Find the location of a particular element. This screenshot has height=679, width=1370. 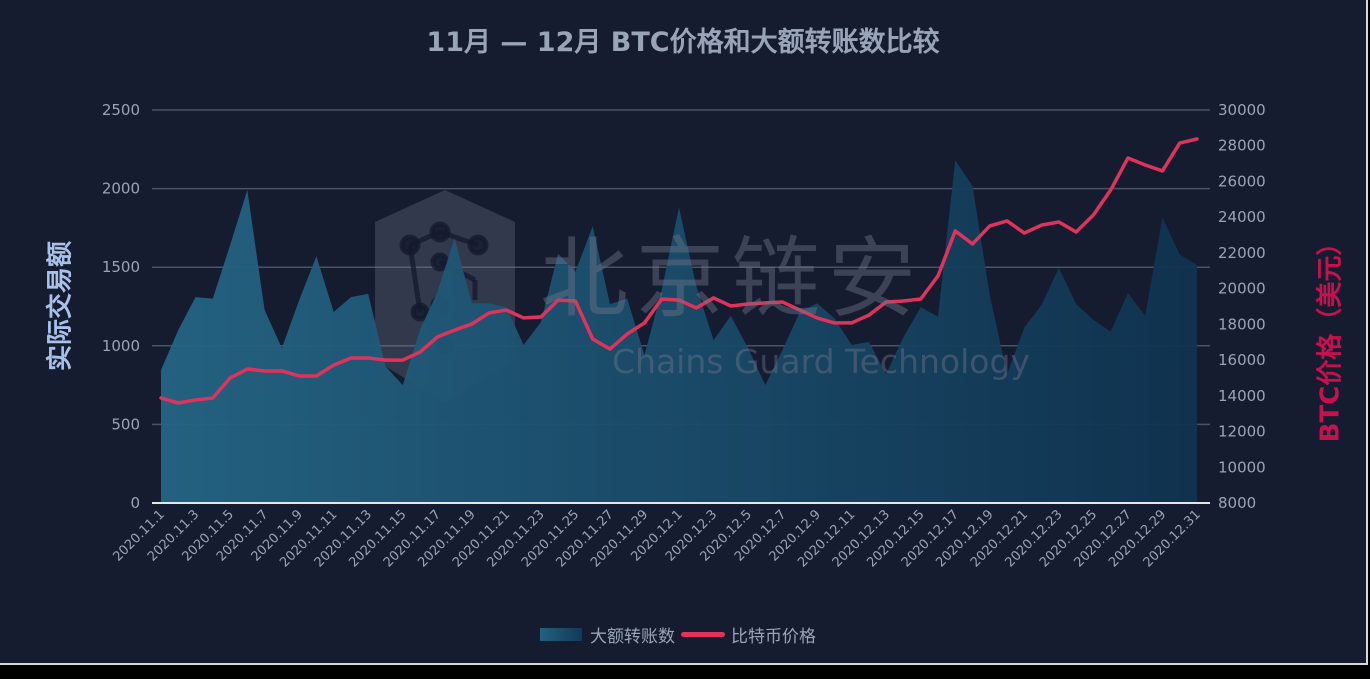

y-right-tick-label: 8000 is located at coordinates (1237, 503).